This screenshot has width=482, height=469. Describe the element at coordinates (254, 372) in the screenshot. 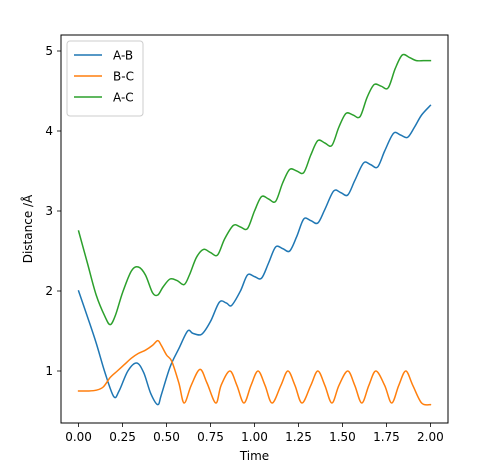

I see `series-line-b-c` at that location.